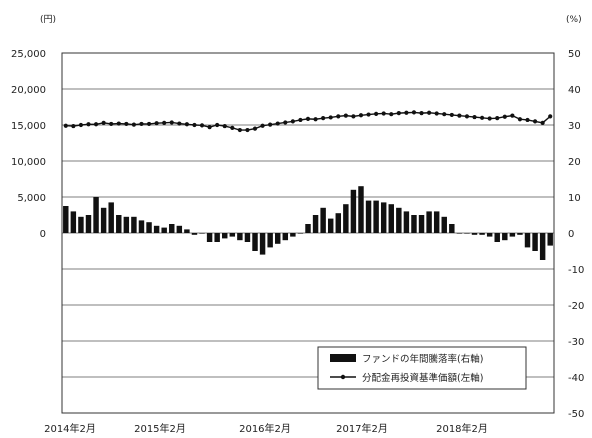 The image size is (592, 438). I want to click on x-tick-label: 2014年2月, so click(70, 428).